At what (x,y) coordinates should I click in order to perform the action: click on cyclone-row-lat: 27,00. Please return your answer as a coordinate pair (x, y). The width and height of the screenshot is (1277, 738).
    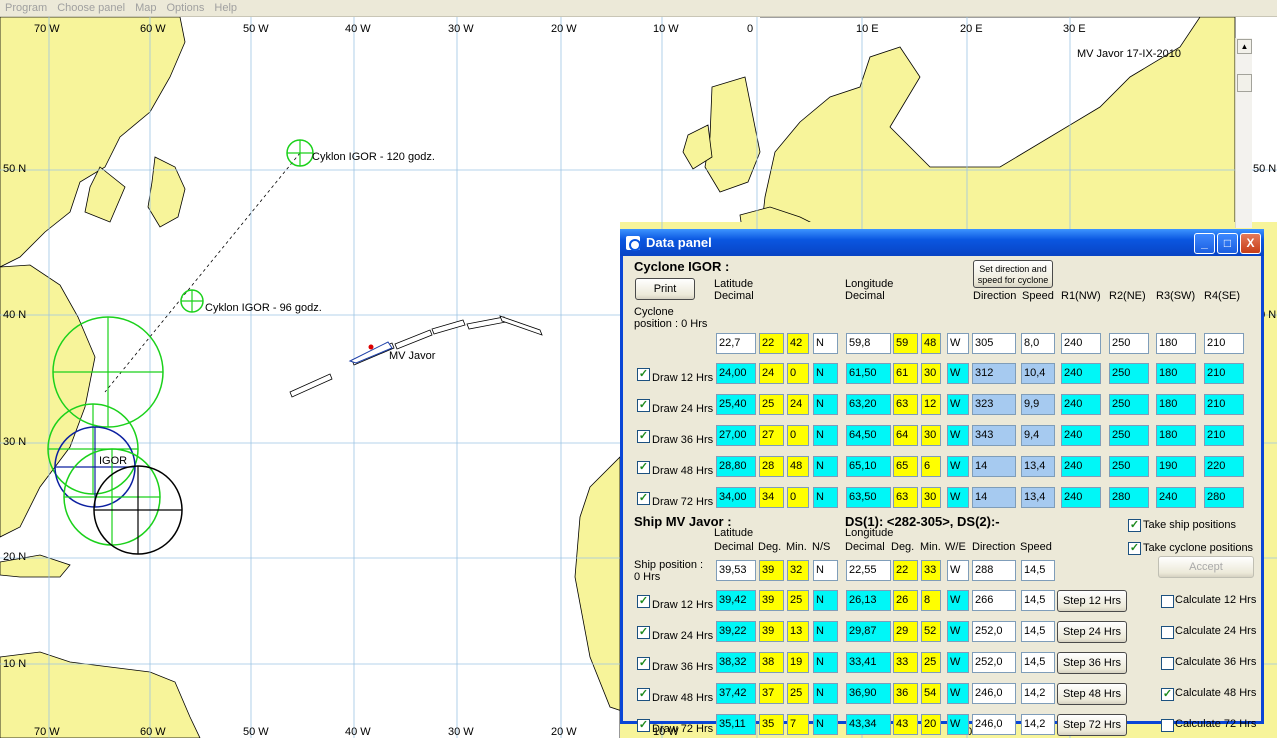
    Looking at the image, I should click on (736, 435).